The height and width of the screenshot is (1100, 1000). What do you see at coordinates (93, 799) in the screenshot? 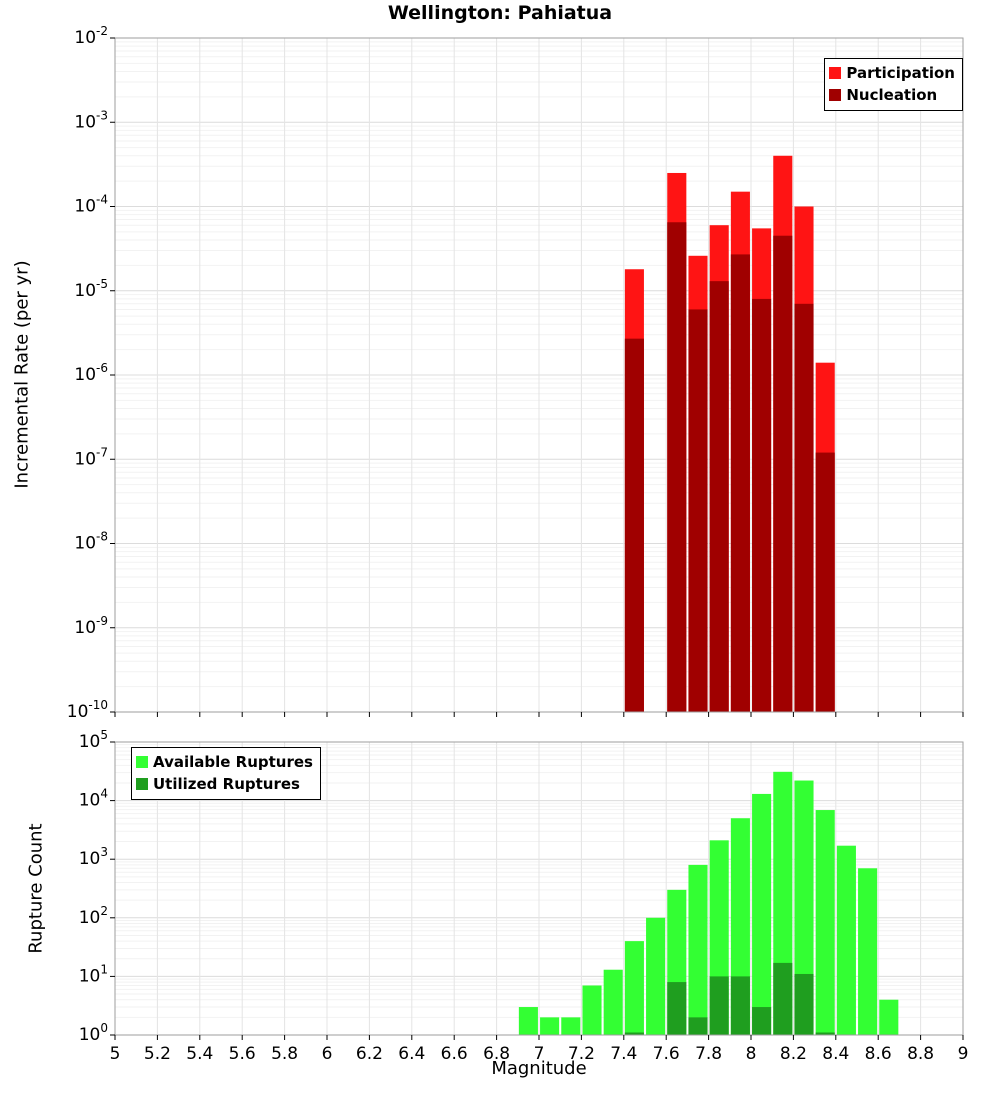
I see `svg-text: 10⁴` at bounding box center [93, 799].